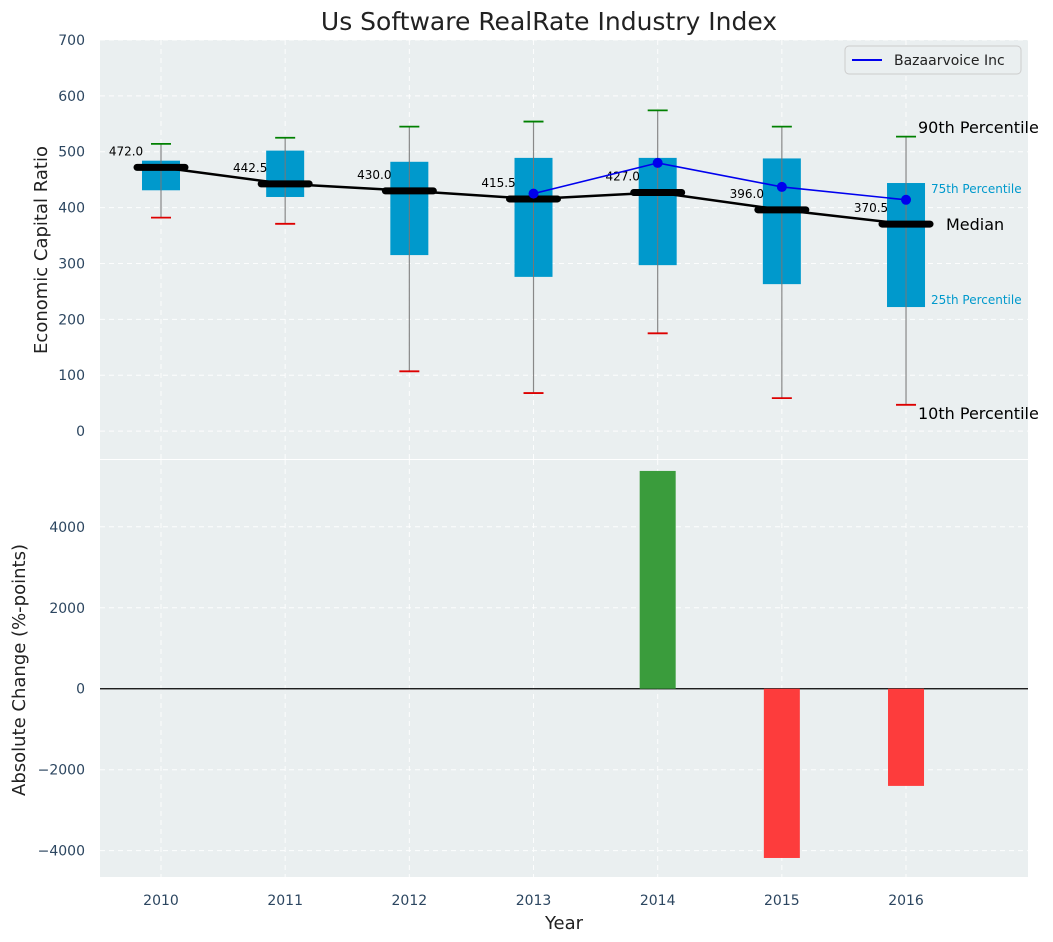 The height and width of the screenshot is (942, 1053). I want to click on x-tick-label: 2012, so click(410, 901).